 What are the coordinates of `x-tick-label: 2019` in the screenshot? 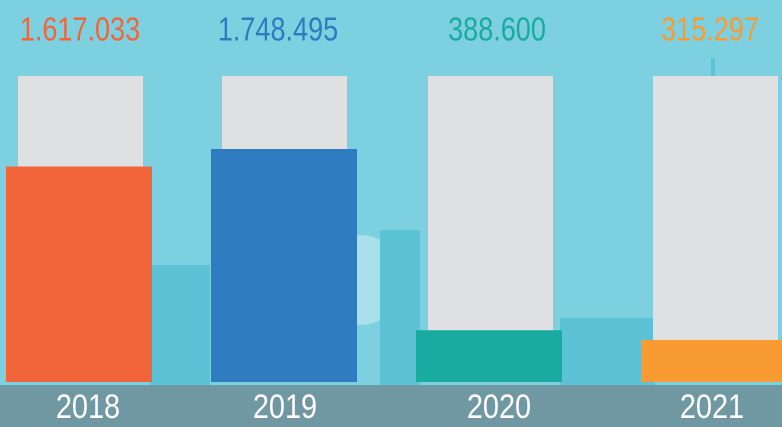 It's located at (285, 406).